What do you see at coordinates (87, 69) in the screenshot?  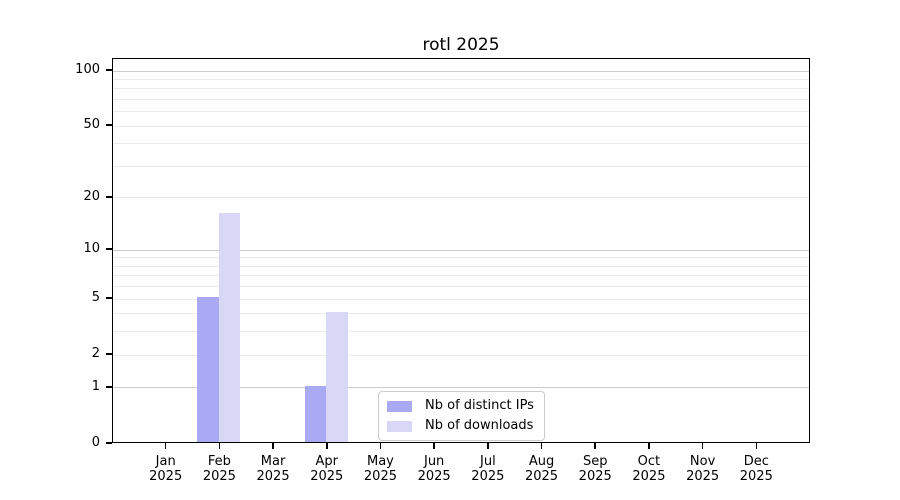 I see `y-tick-label-100: 100` at bounding box center [87, 69].